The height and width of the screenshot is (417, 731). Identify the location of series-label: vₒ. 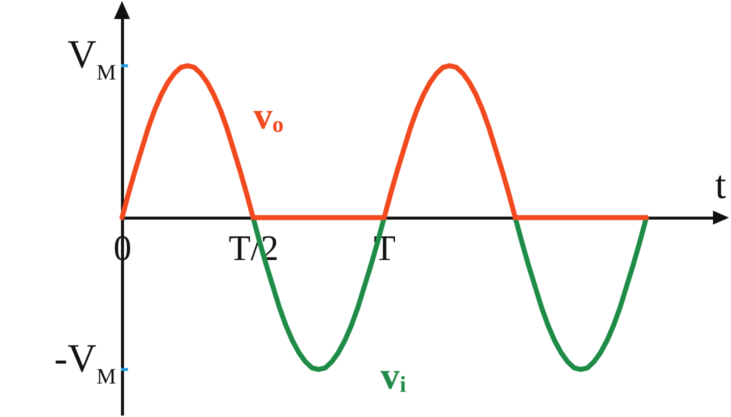
(269, 117).